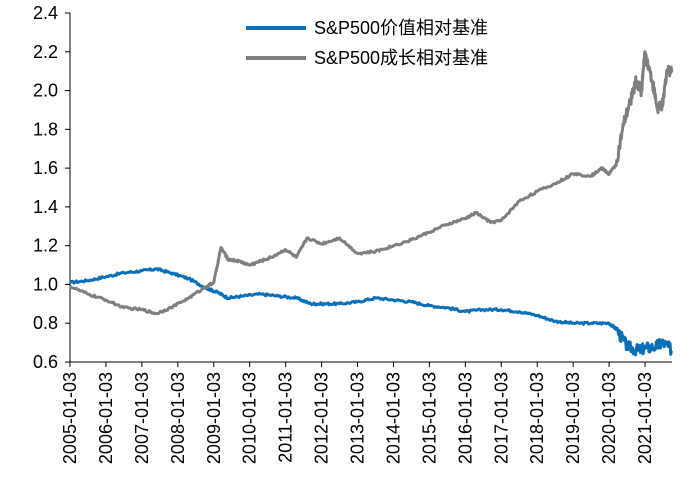 The height and width of the screenshot is (489, 687). Describe the element at coordinates (45, 129) in the screenshot. I see `y-tick-label: 1.8` at that location.